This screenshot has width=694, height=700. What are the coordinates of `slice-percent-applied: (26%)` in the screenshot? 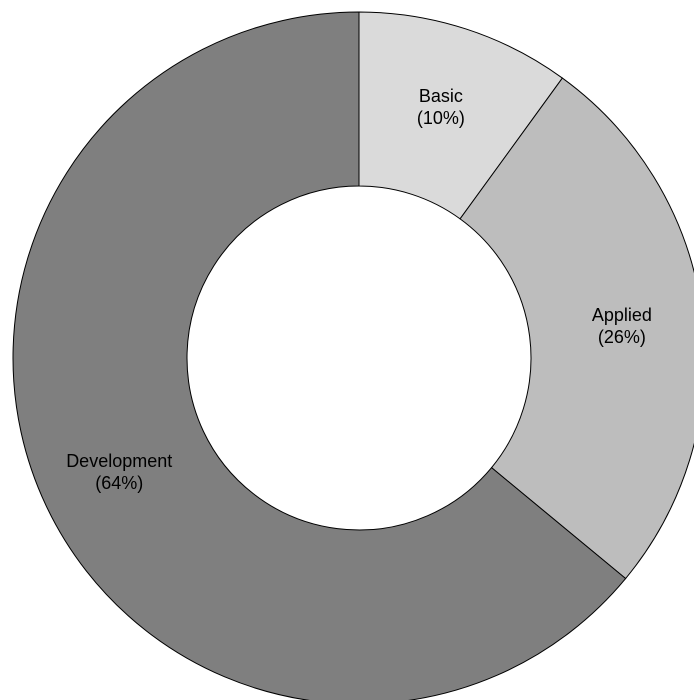 It's located at (622, 337).